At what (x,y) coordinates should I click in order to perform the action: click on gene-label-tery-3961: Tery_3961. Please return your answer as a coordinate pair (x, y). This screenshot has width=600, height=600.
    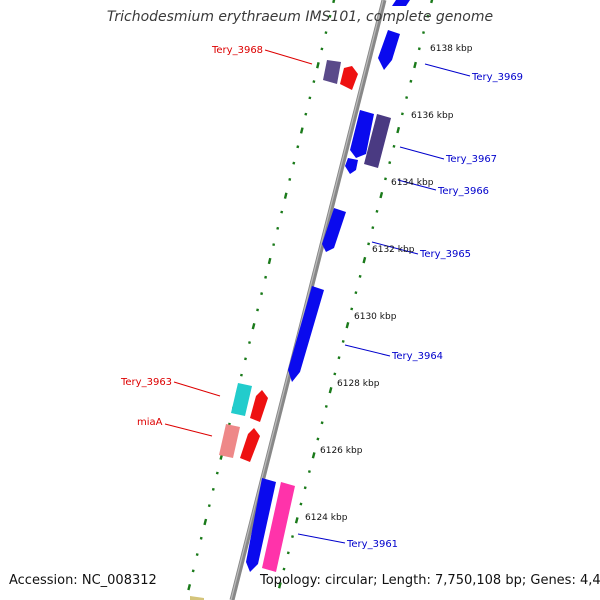
    Looking at the image, I should click on (372, 544).